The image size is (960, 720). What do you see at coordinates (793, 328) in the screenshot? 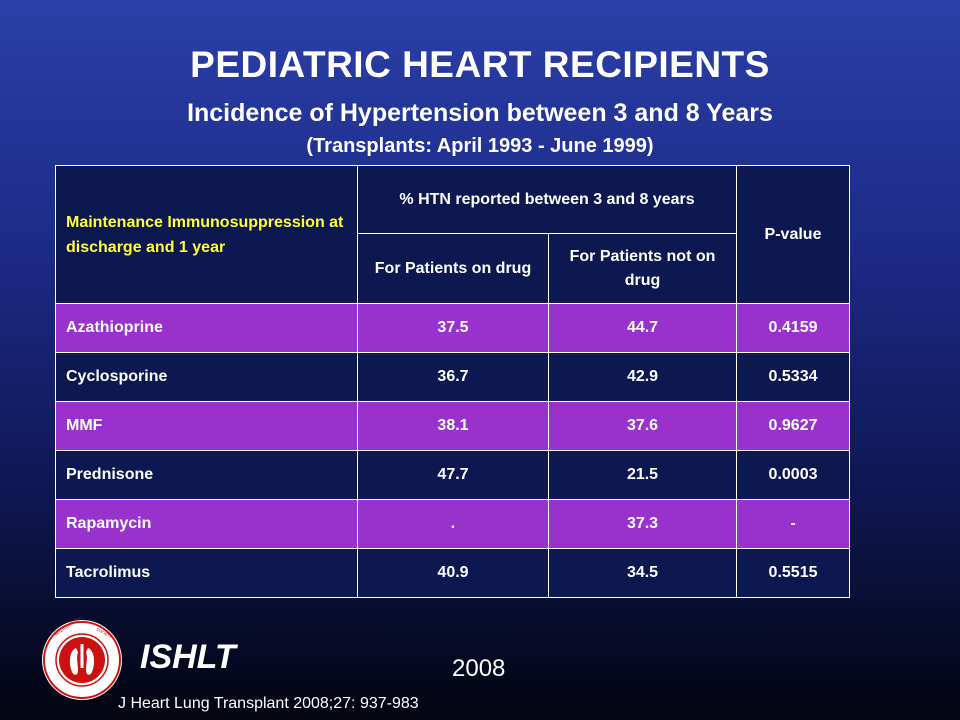
I see `p-value: 0.4159` at bounding box center [793, 328].